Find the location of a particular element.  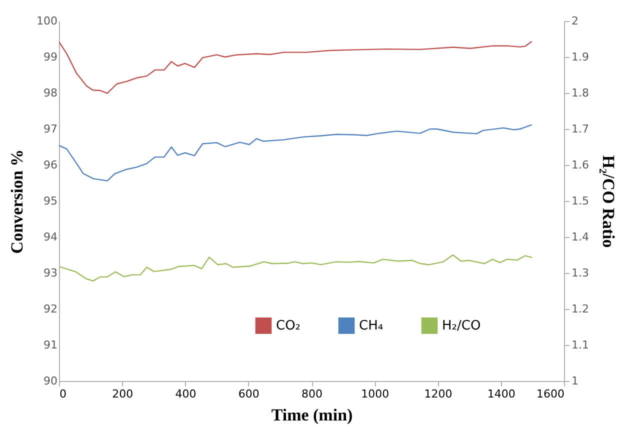

y-tick-label: 95 is located at coordinates (51, 201).